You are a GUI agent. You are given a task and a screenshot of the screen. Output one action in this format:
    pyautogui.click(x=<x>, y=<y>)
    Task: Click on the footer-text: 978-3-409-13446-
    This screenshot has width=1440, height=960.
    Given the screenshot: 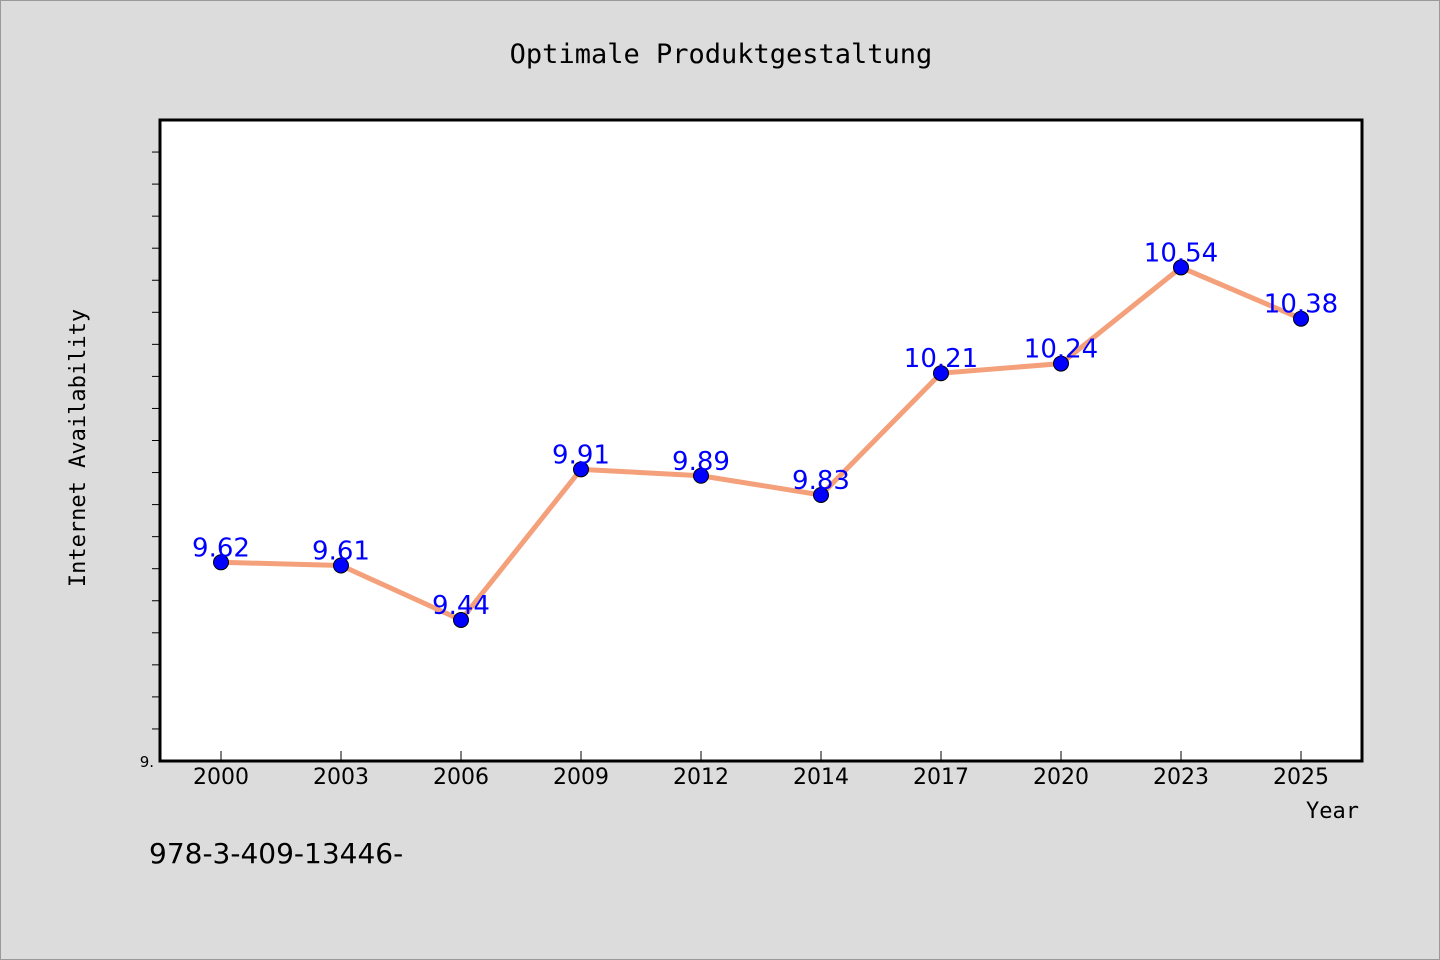 What is the action you would take?
    pyautogui.click(x=276, y=853)
    